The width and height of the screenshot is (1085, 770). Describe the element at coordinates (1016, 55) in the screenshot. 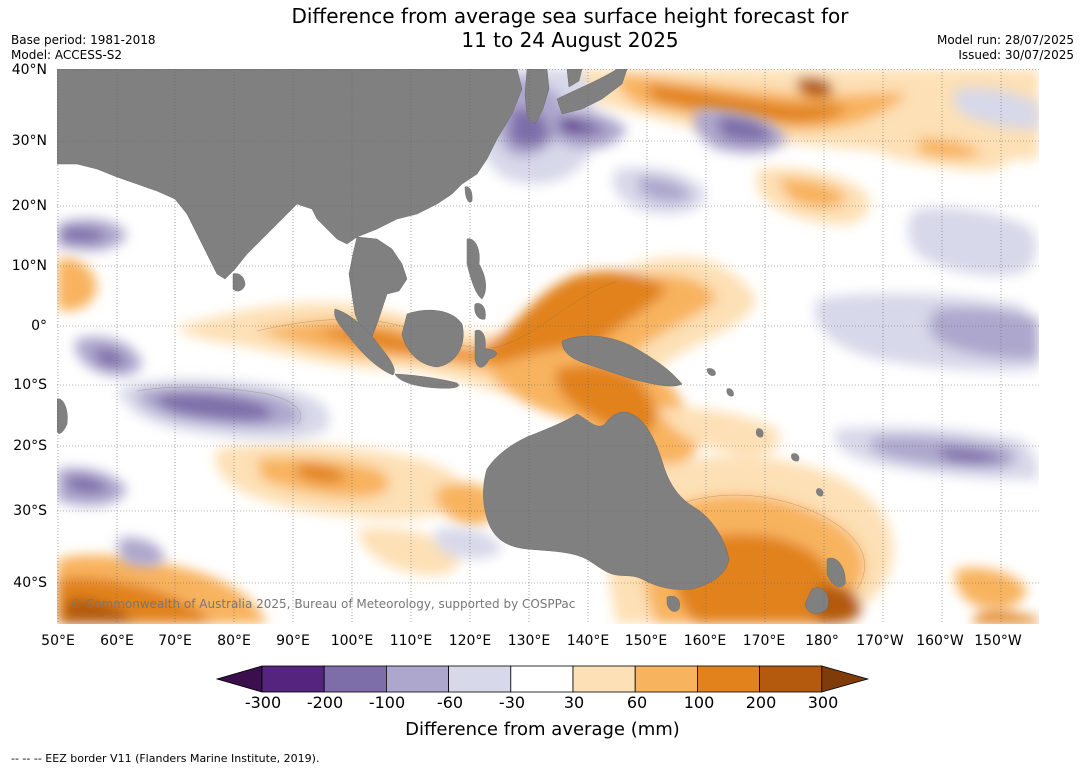

I see `issued-date: Issued: 30/07/2025` at that location.